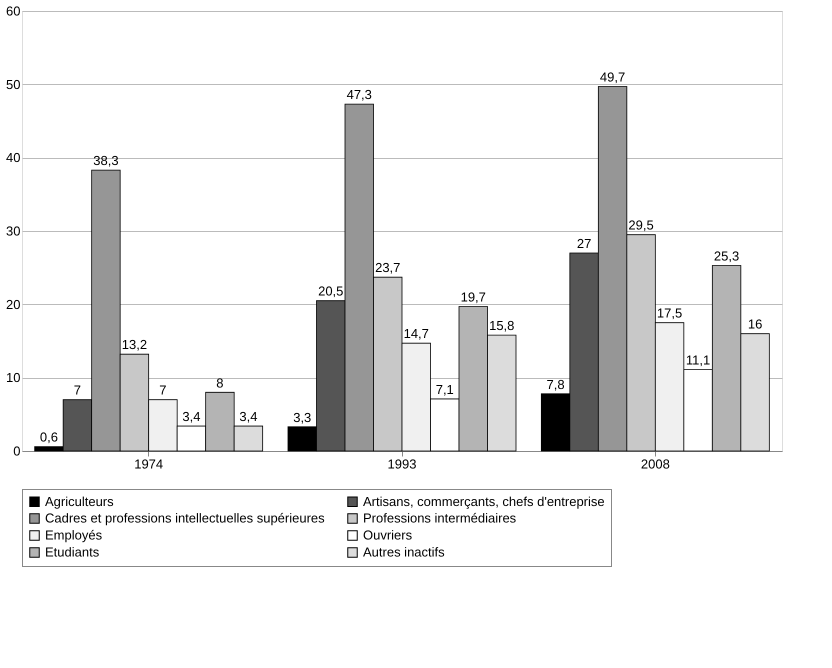 The width and height of the screenshot is (832, 668). I want to click on data-label: 3,3, so click(302, 417).